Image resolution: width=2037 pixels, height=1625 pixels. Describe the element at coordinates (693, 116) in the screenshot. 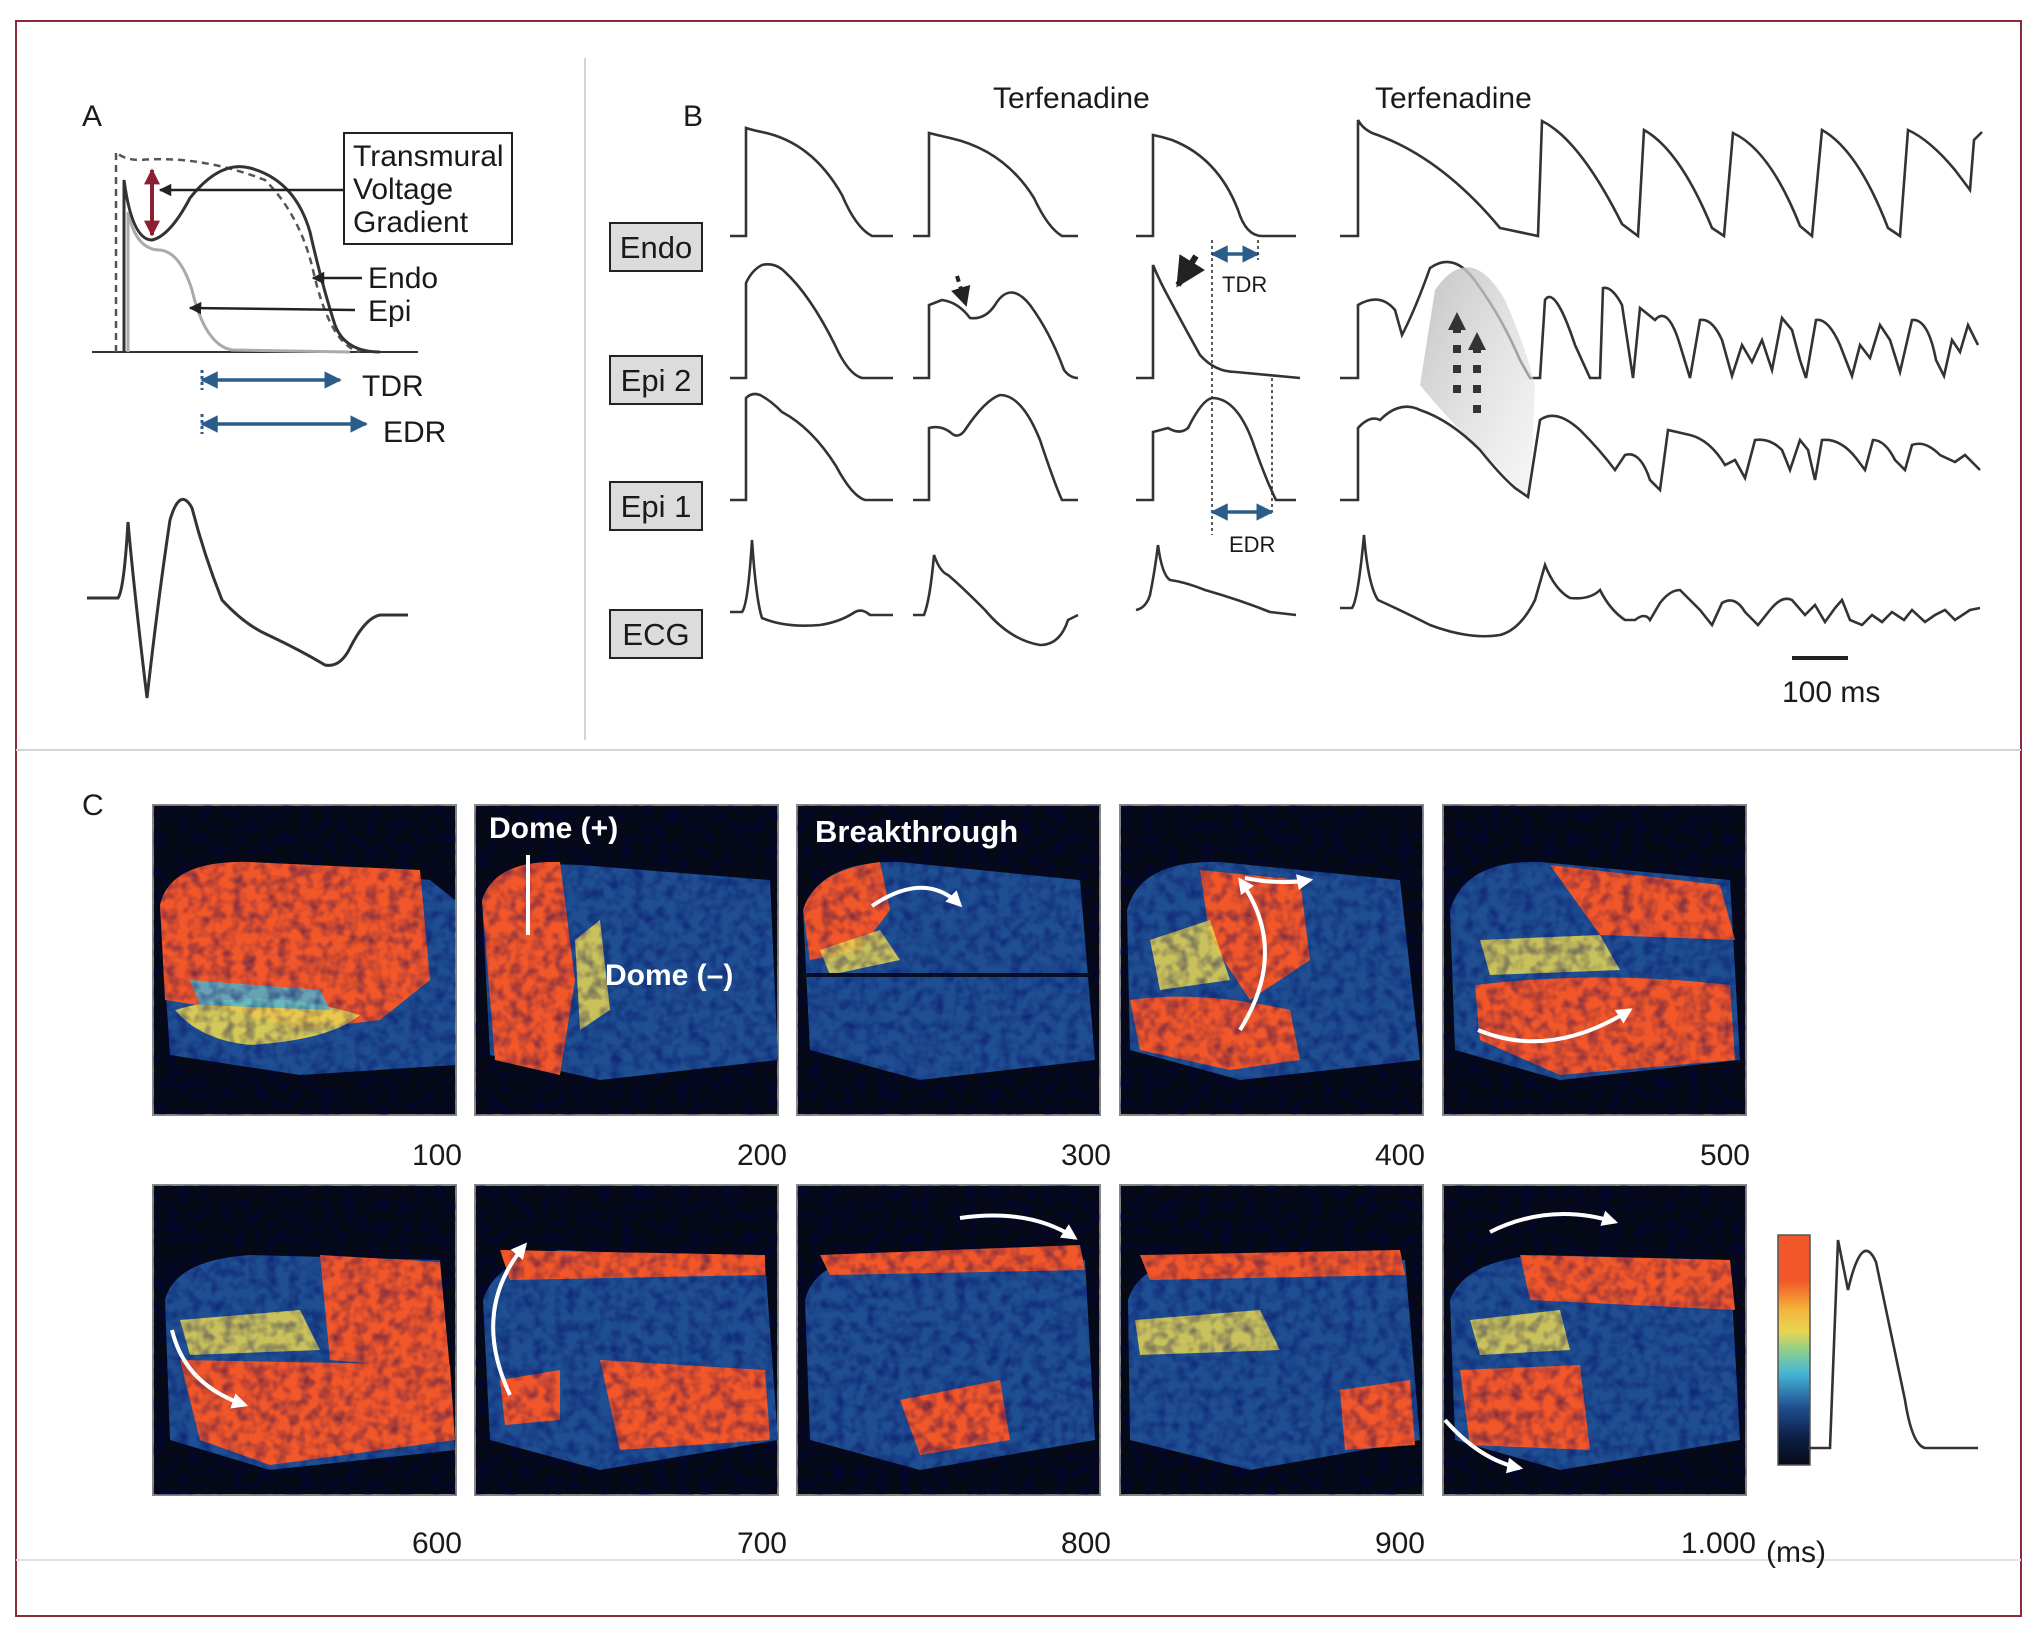

I see `panel-b-letter: B` at that location.